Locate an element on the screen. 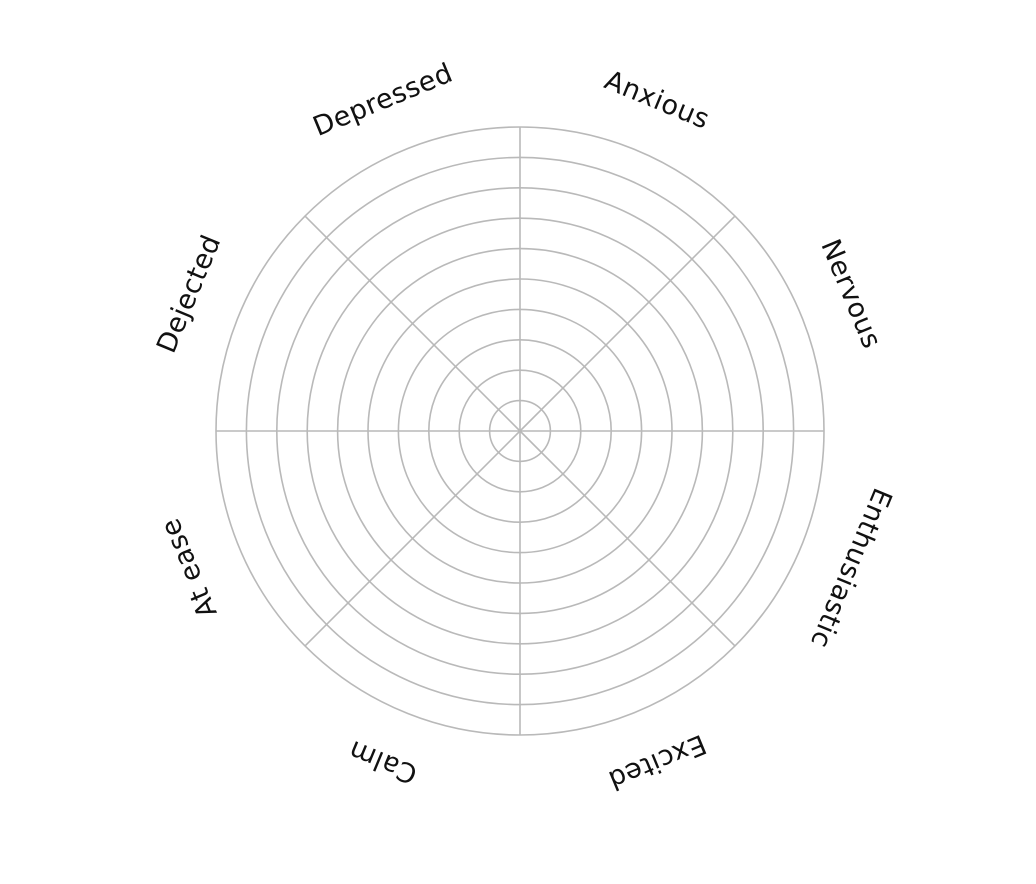 Image resolution: width=1036 pixels, height=884 pixels. label-calm: Calm is located at coordinates (383, 762).